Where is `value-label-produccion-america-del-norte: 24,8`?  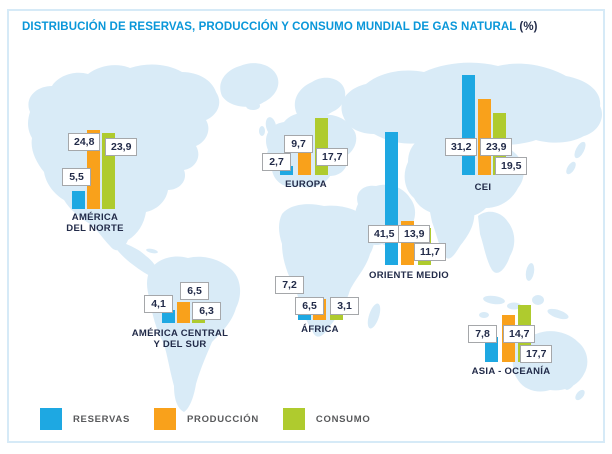
value-label-produccion-america-del-norte: 24,8 is located at coordinates (84, 142).